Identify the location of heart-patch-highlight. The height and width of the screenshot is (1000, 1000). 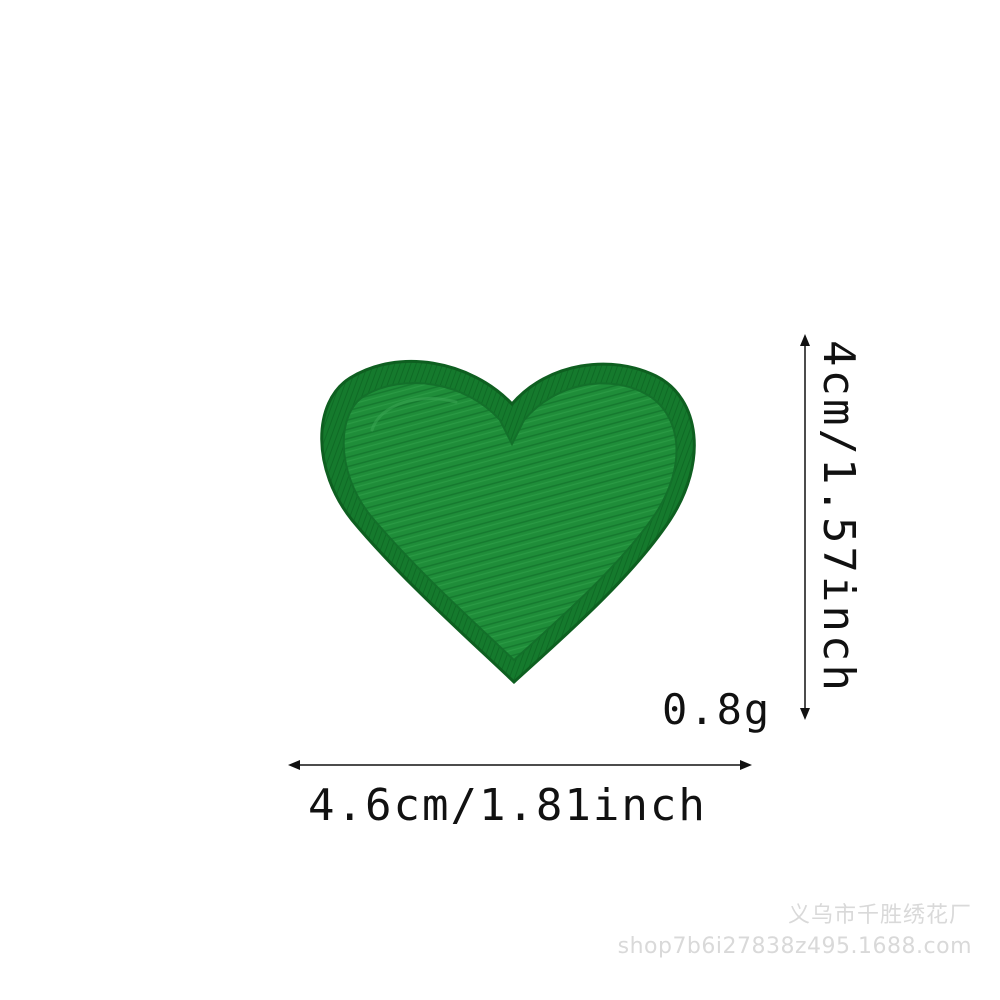
(414, 414).